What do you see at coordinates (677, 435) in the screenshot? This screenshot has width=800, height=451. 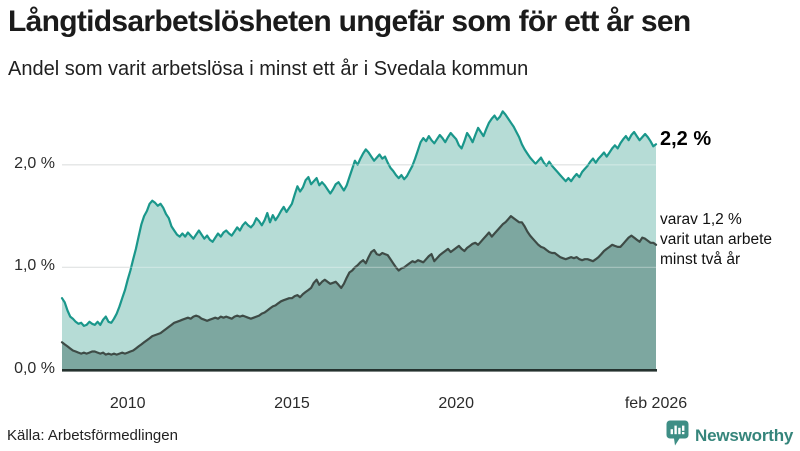 I see `newsworthy-bubble-chart-icon` at bounding box center [677, 435].